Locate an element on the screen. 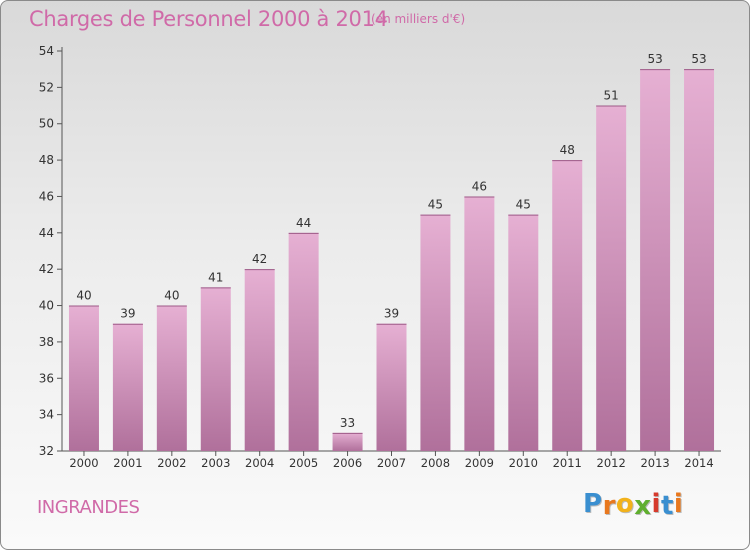 The image size is (750, 550). x-tick-label: 2012 is located at coordinates (611, 463).